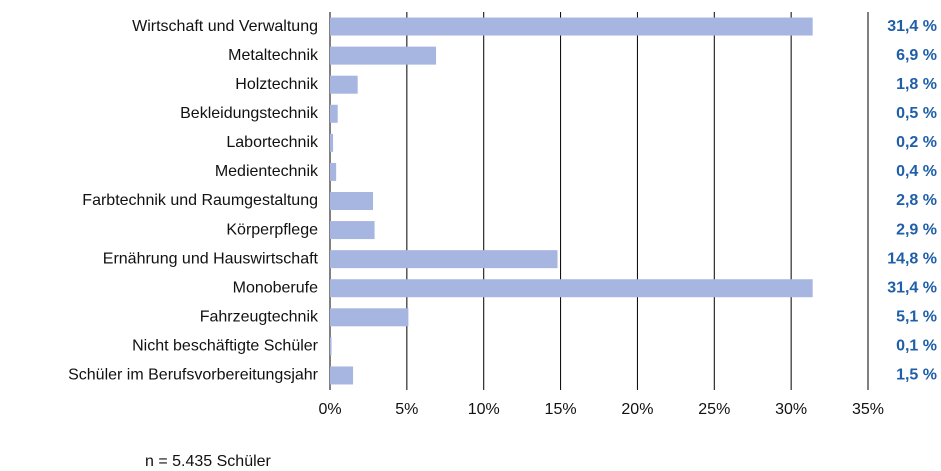 The image size is (941, 471). What do you see at coordinates (275, 287) in the screenshot?
I see `y-tick-label: Monoberufe` at bounding box center [275, 287].